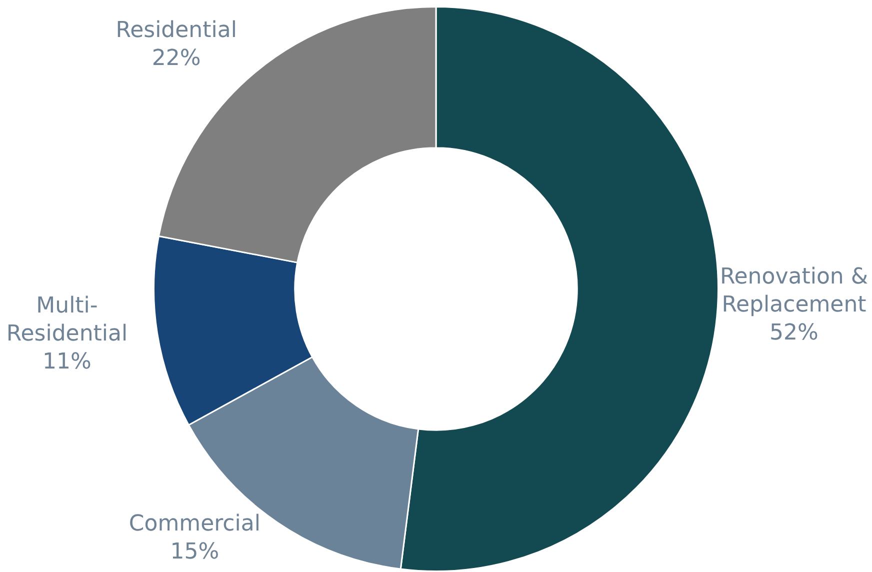  I want to click on data-label: 22%, so click(176, 59).